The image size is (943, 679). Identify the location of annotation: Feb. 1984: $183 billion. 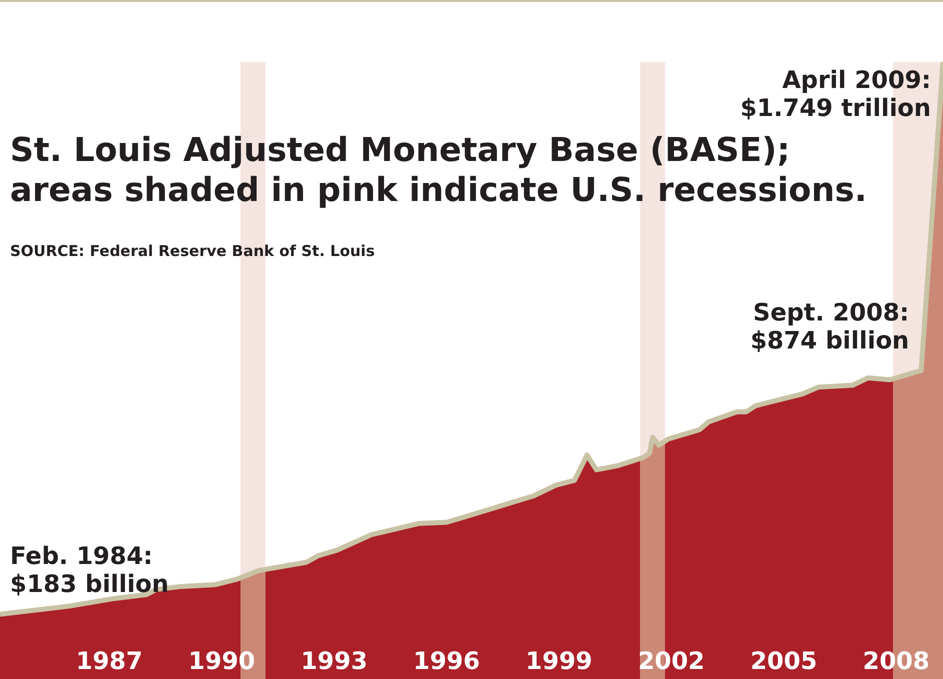
(89, 570).